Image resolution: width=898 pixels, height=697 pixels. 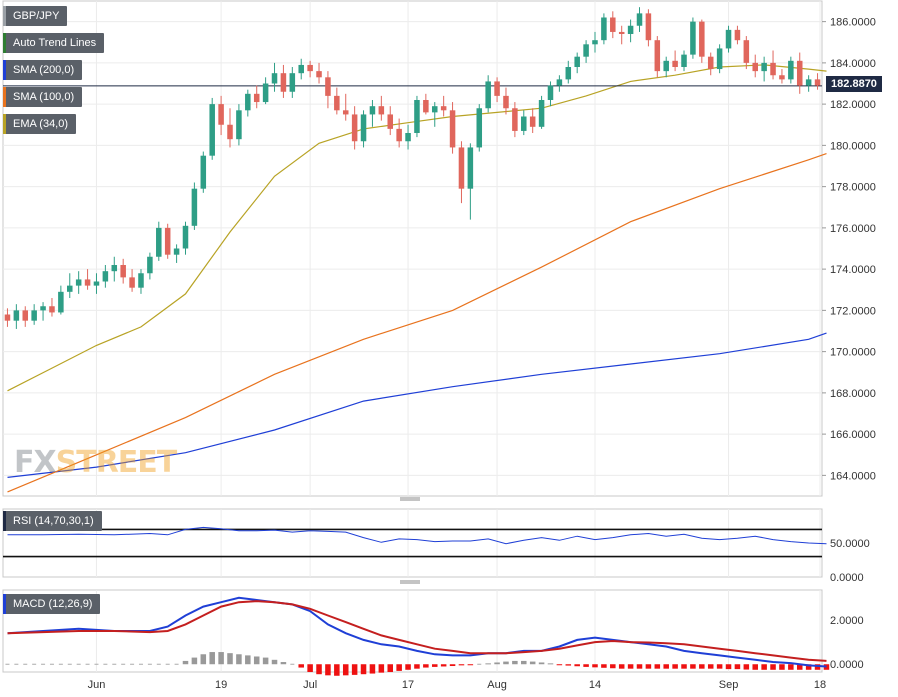 I want to click on x-tick-label: 19, so click(x=221, y=685).